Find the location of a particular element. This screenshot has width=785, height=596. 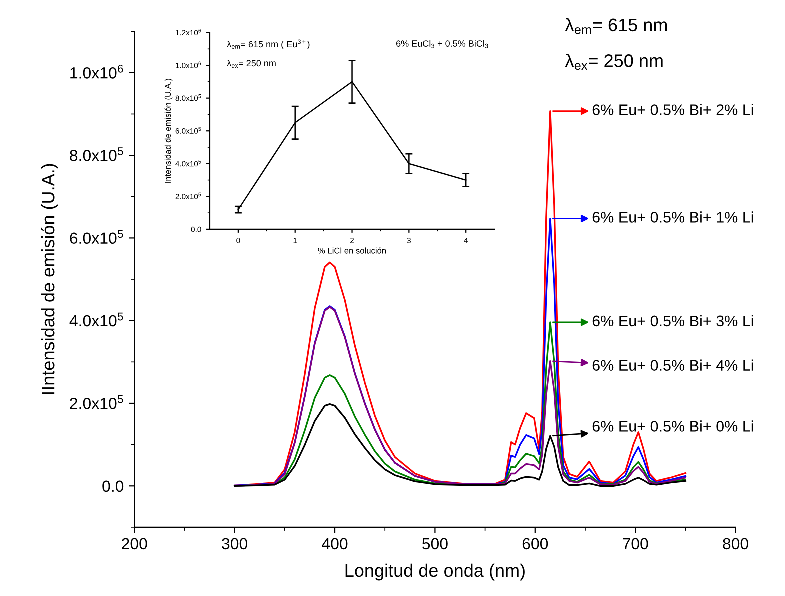

y-tick-label: 1.0x10$^{6}$ is located at coordinates (97, 71).